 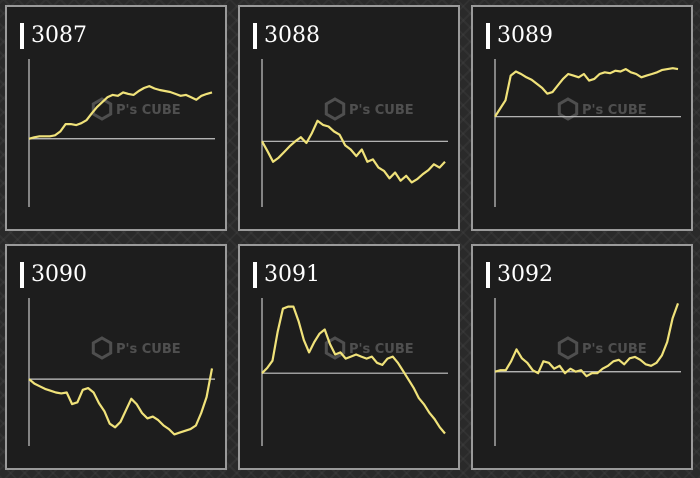 What do you see at coordinates (59, 274) in the screenshot?
I see `machine-number: 3090` at bounding box center [59, 274].